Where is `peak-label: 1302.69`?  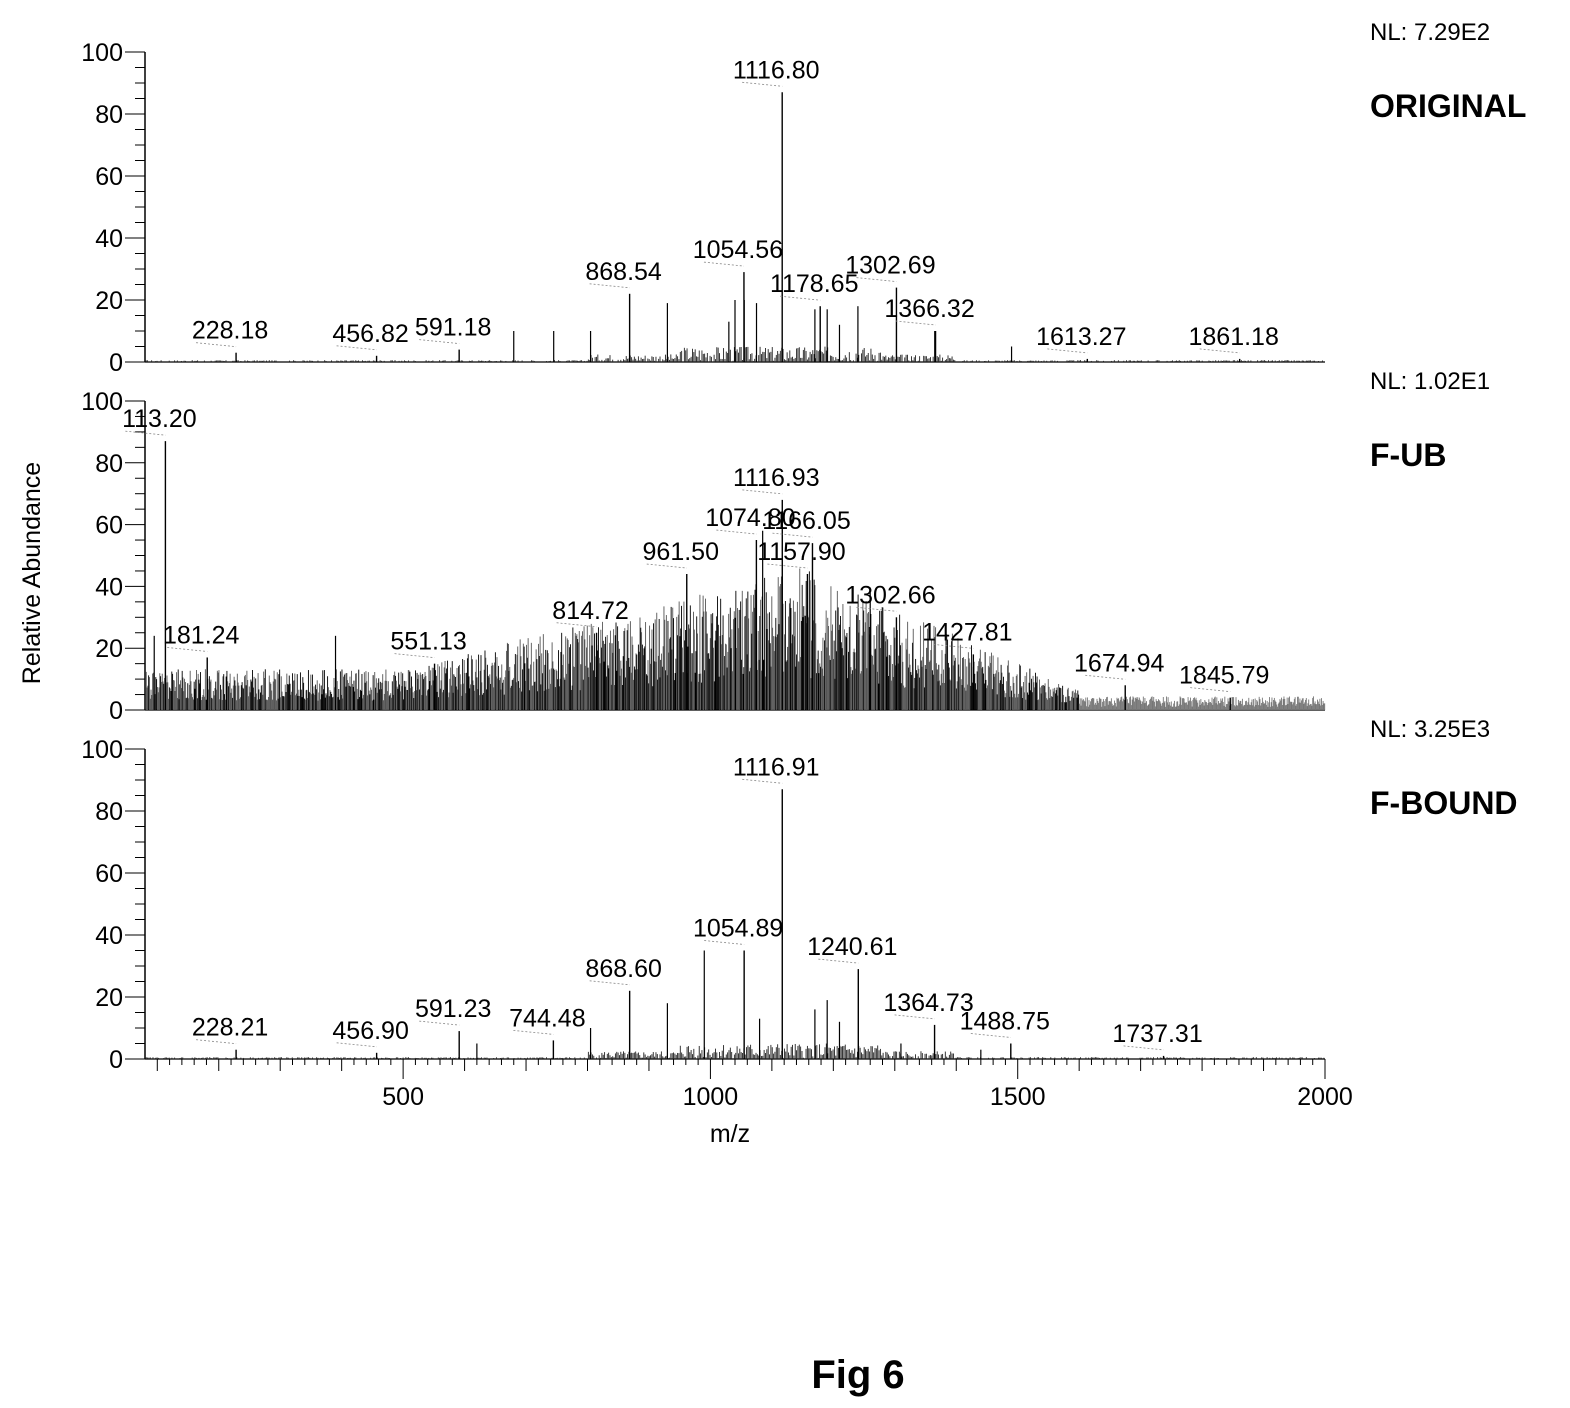
peak-label: 1302.69 is located at coordinates (890, 266).